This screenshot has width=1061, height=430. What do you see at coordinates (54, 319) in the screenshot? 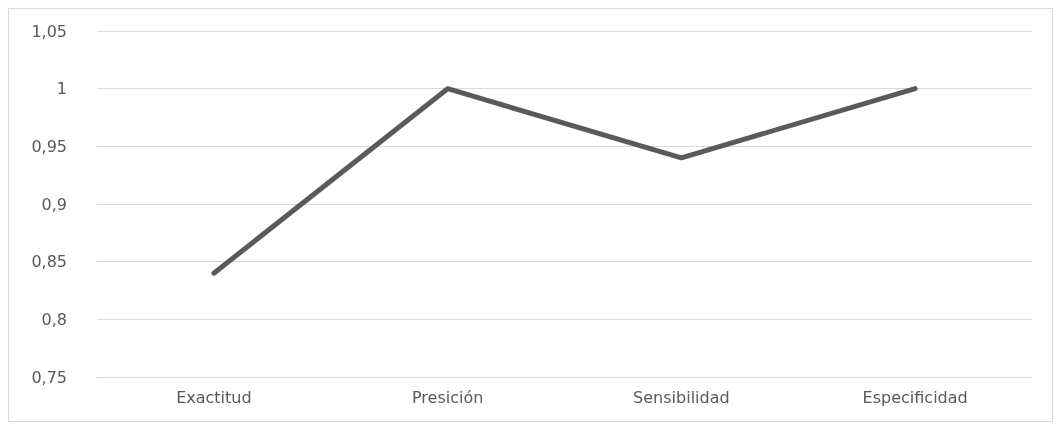
I see `y-tick-label: 0,8` at bounding box center [54, 319].